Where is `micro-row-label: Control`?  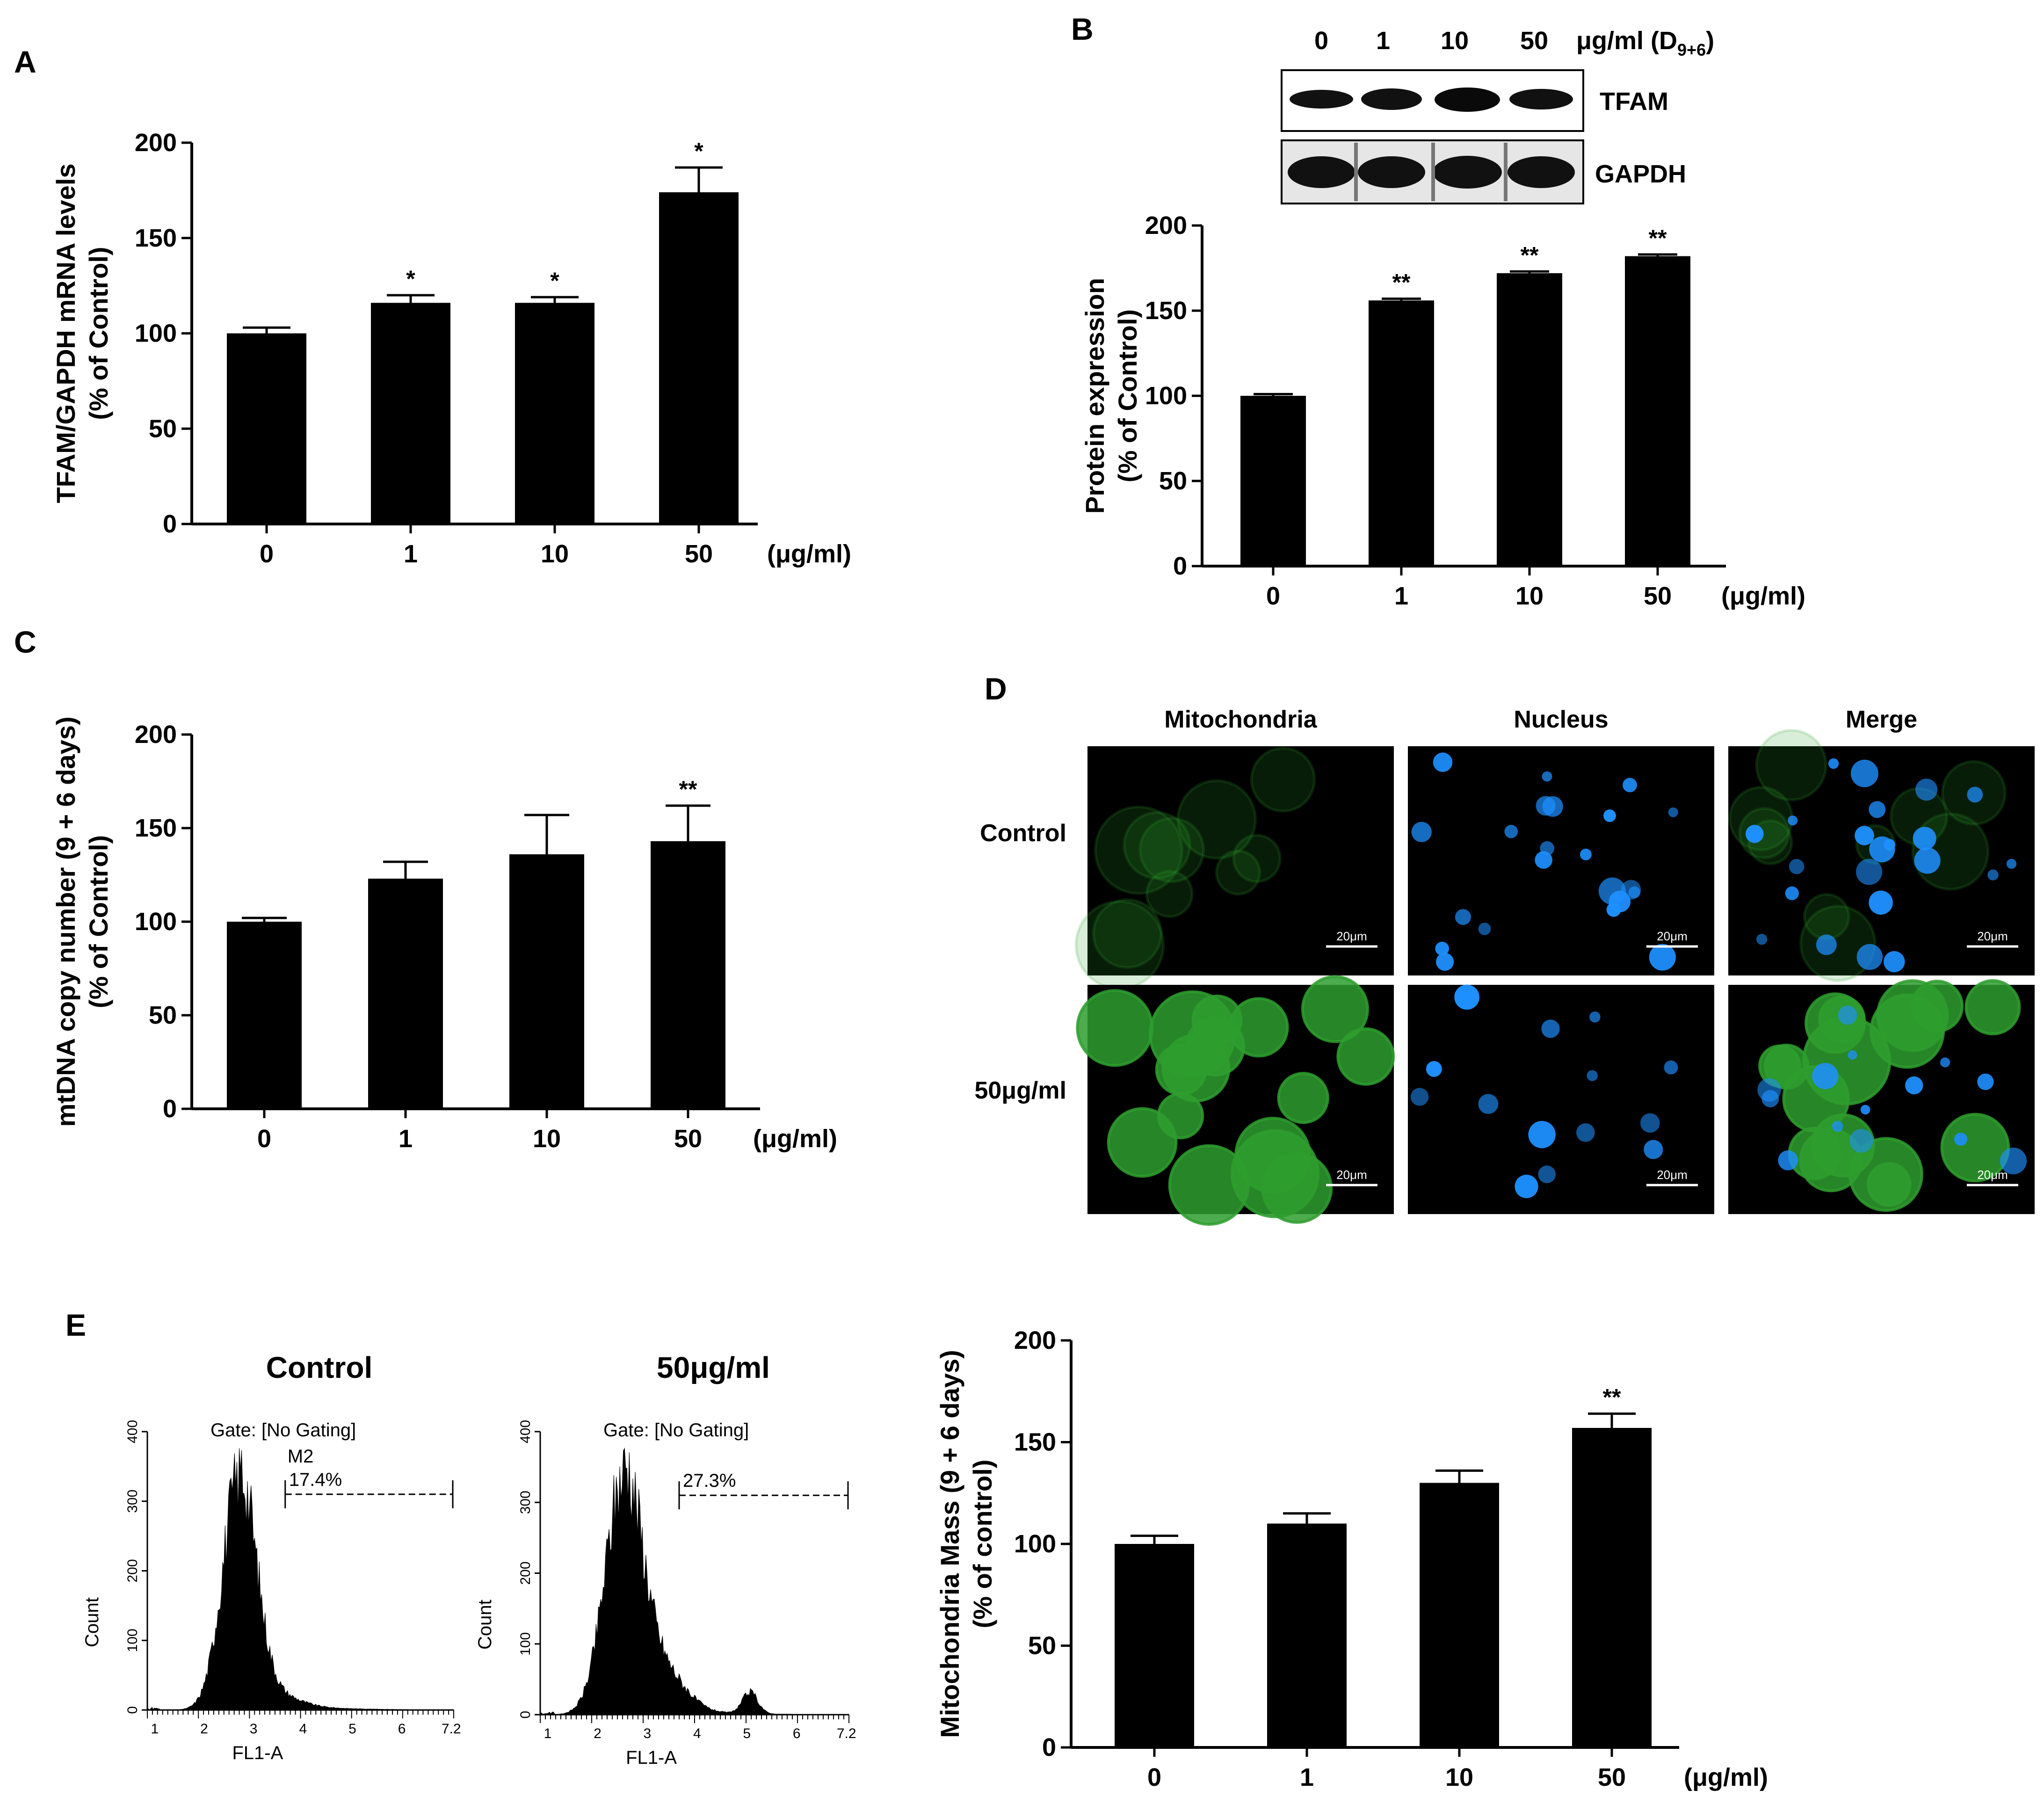
micro-row-label: Control is located at coordinates (1023, 833).